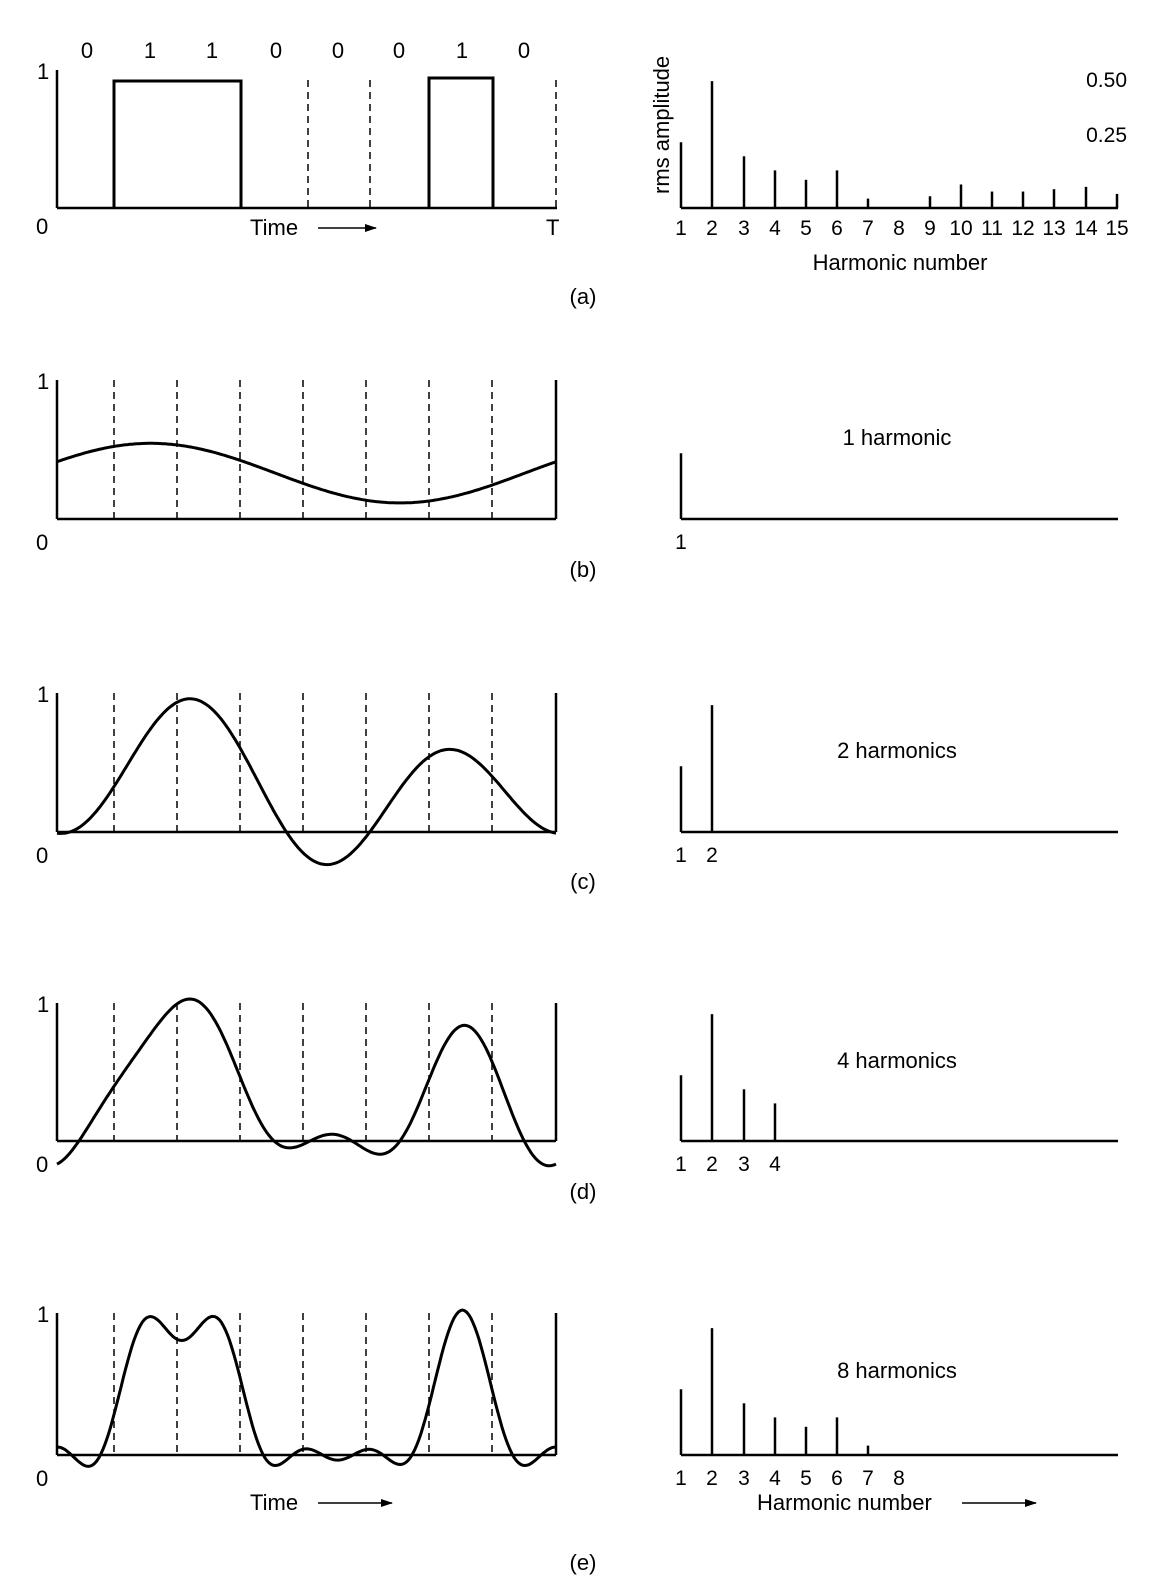 The width and height of the screenshot is (1166, 1582). I want to click on harmonic-tick-label: 13, so click(1053, 228).